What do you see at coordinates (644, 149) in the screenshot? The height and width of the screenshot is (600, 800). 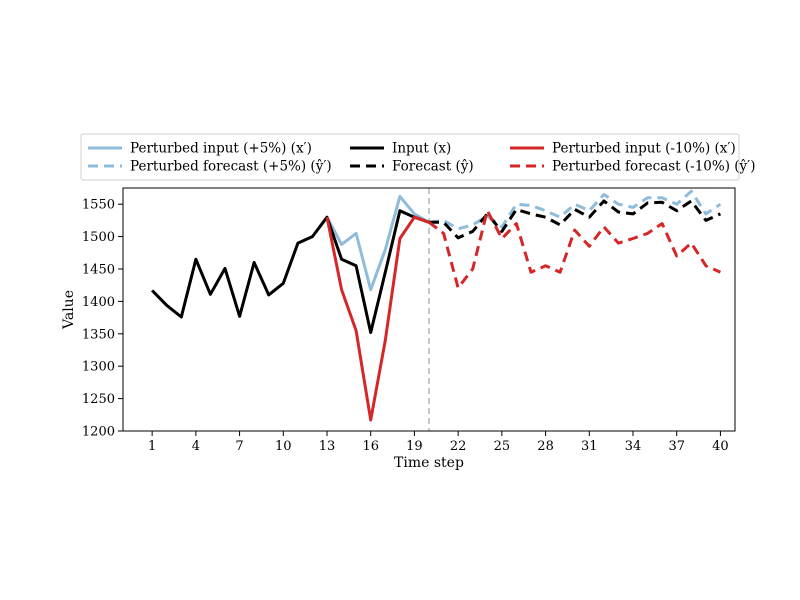 I see `legend-label-5: Perturbed input (-10%) (x′)` at bounding box center [644, 149].